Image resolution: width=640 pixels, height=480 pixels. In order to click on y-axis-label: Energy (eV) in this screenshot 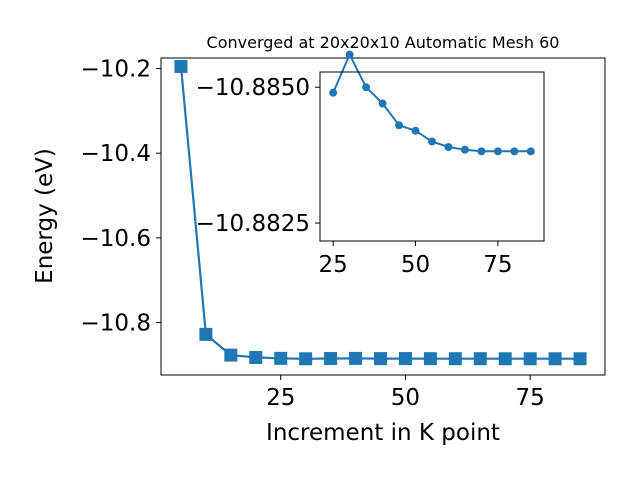, I will do `click(45, 216)`.